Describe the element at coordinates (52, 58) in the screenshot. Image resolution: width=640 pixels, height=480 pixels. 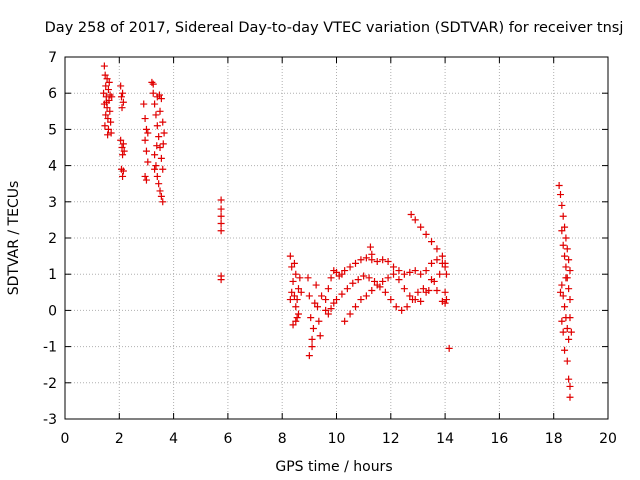
I see `y-tick-label: 7` at that location.